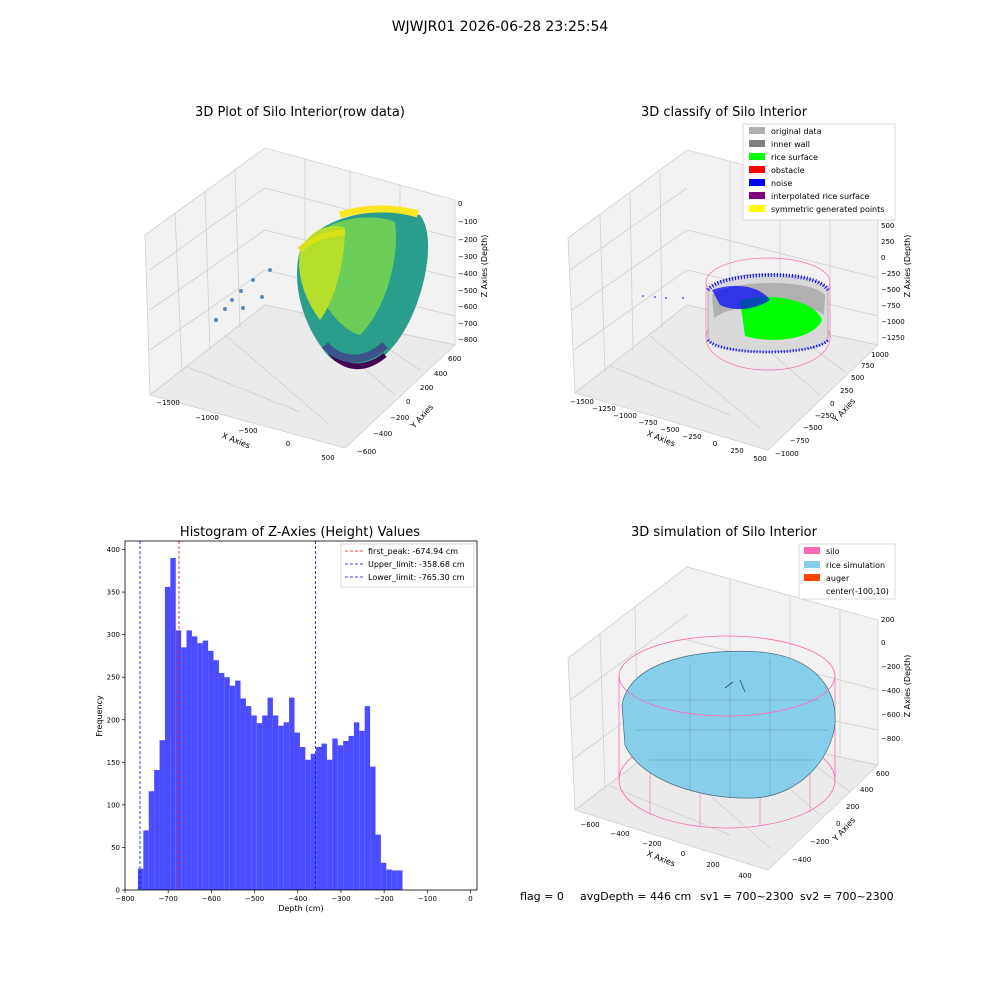  Describe the element at coordinates (300, 532) in the screenshot. I see `histogram-title: Histogram of Z-Axies (Height) Values` at that location.